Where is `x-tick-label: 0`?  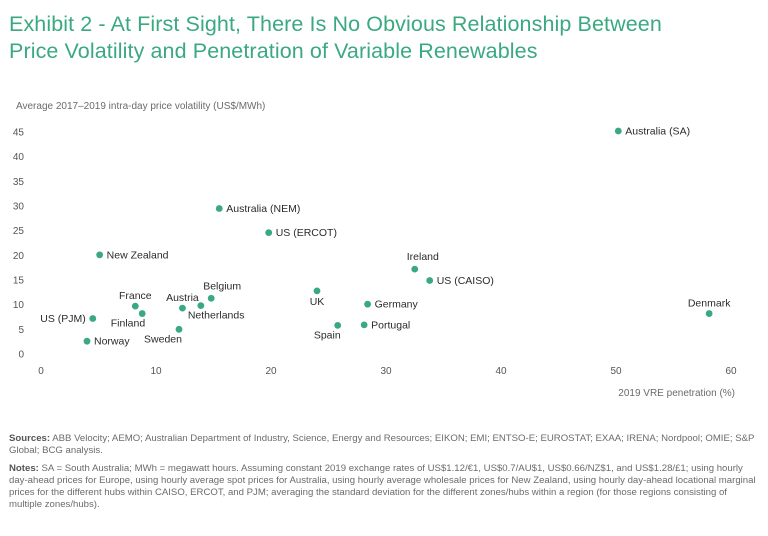
x-tick-label: 0 is located at coordinates (41, 371).